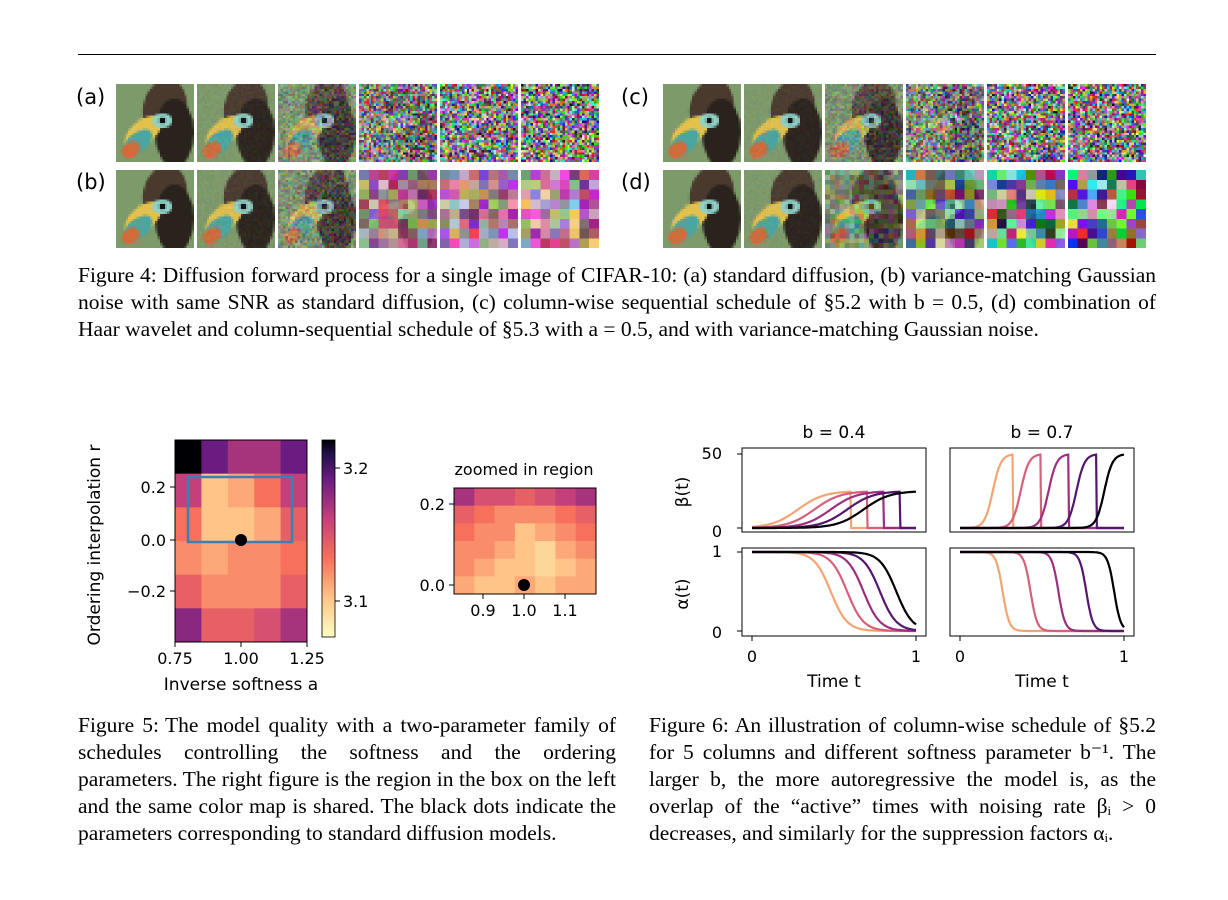 The height and width of the screenshot is (900, 1228). I want to click on fig5-right-frame, so click(525, 541).